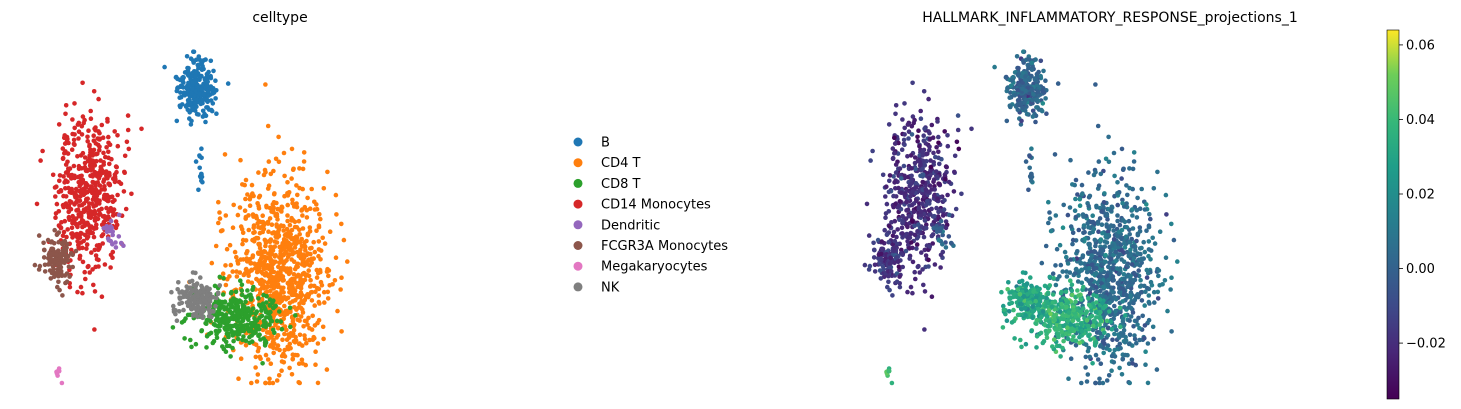 The height and width of the screenshot is (409, 1461). What do you see at coordinates (928, 260) in the screenshot?
I see `projection-point-2015` at bounding box center [928, 260].